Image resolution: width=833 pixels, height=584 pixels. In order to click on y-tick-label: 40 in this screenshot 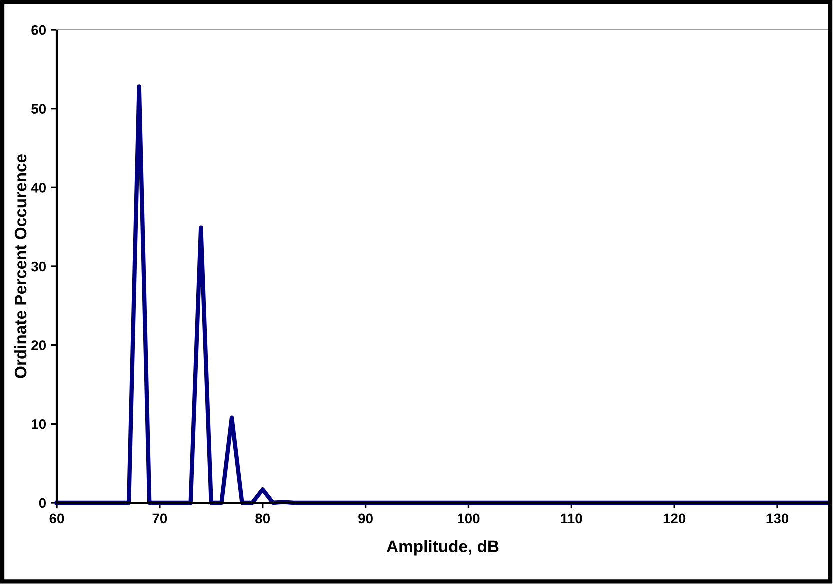, I will do `click(38, 188)`.